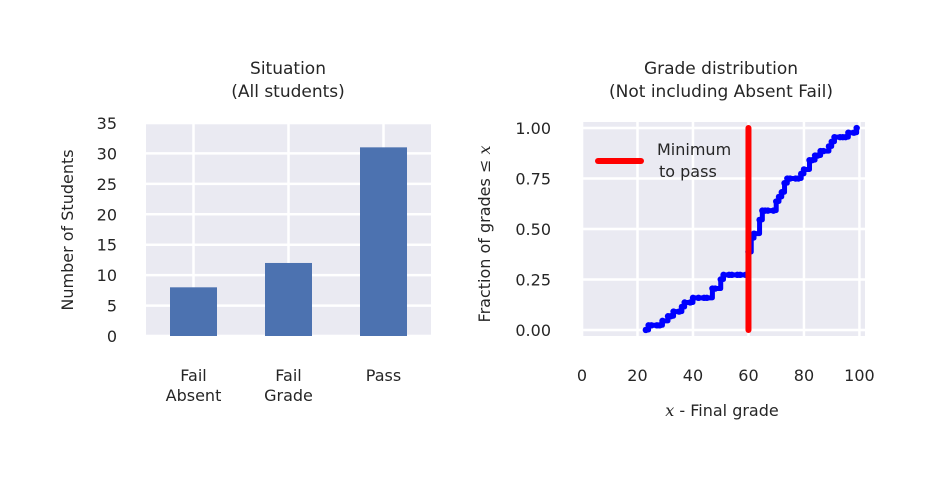 The image size is (931, 480). Describe the element at coordinates (383, 375) in the screenshot. I see `bar-chart-x-tick-label-line1: Pass` at that location.